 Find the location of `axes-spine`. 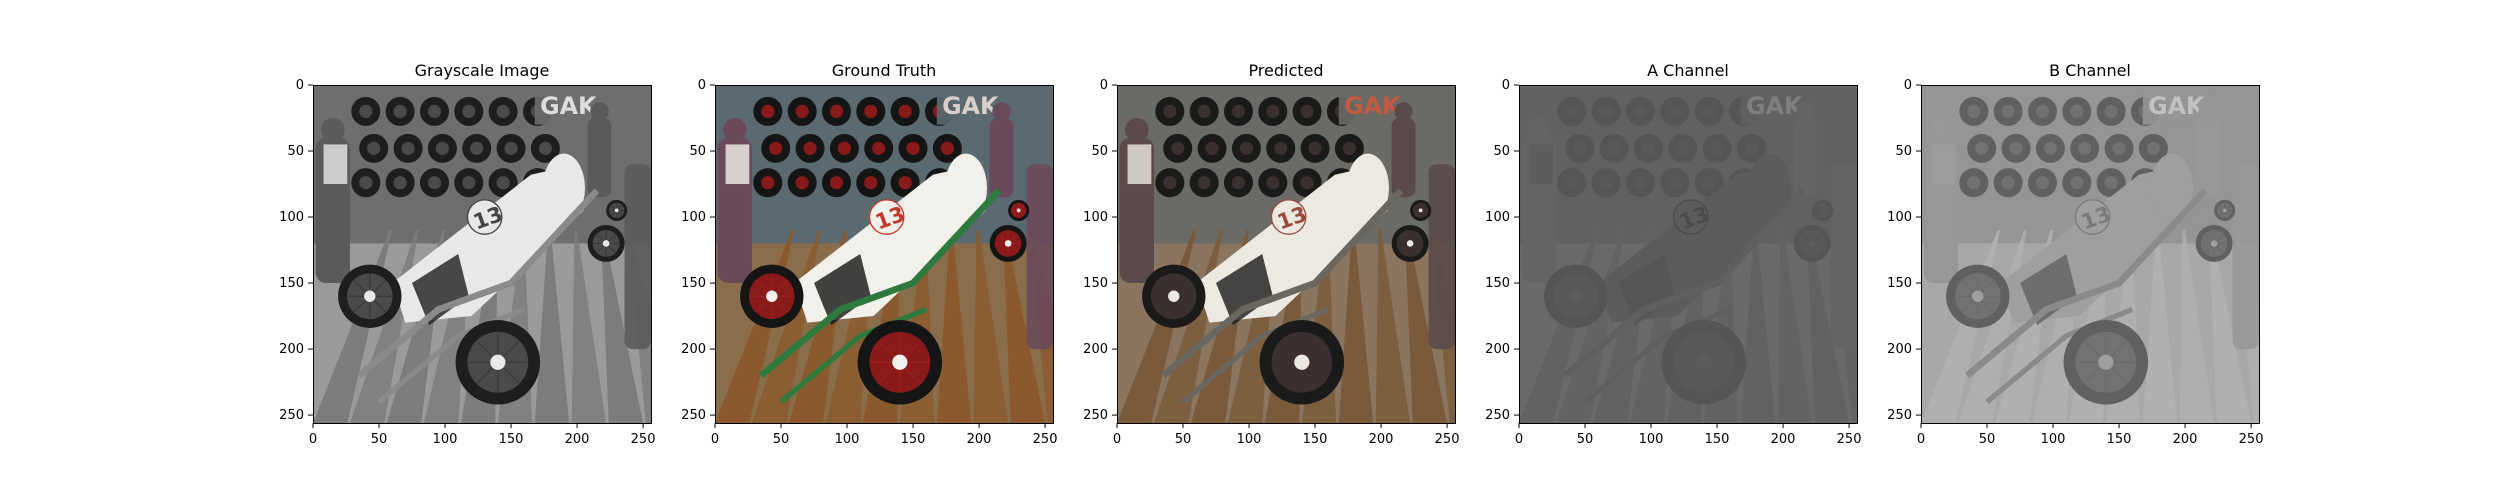

axes-spine is located at coordinates (2090, 254).